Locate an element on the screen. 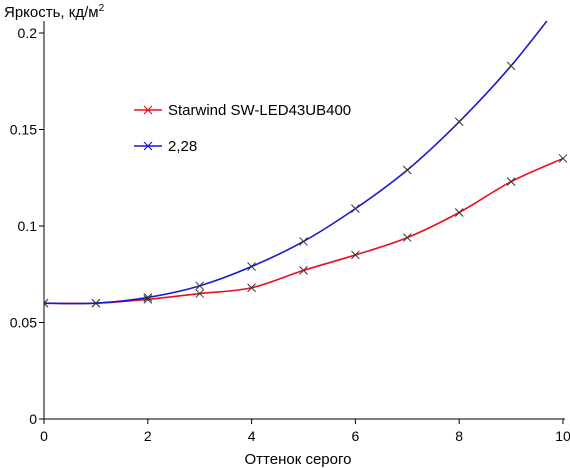 Image resolution: width=570 pixels, height=468 pixels. x-tick-label: 6 is located at coordinates (356, 436).